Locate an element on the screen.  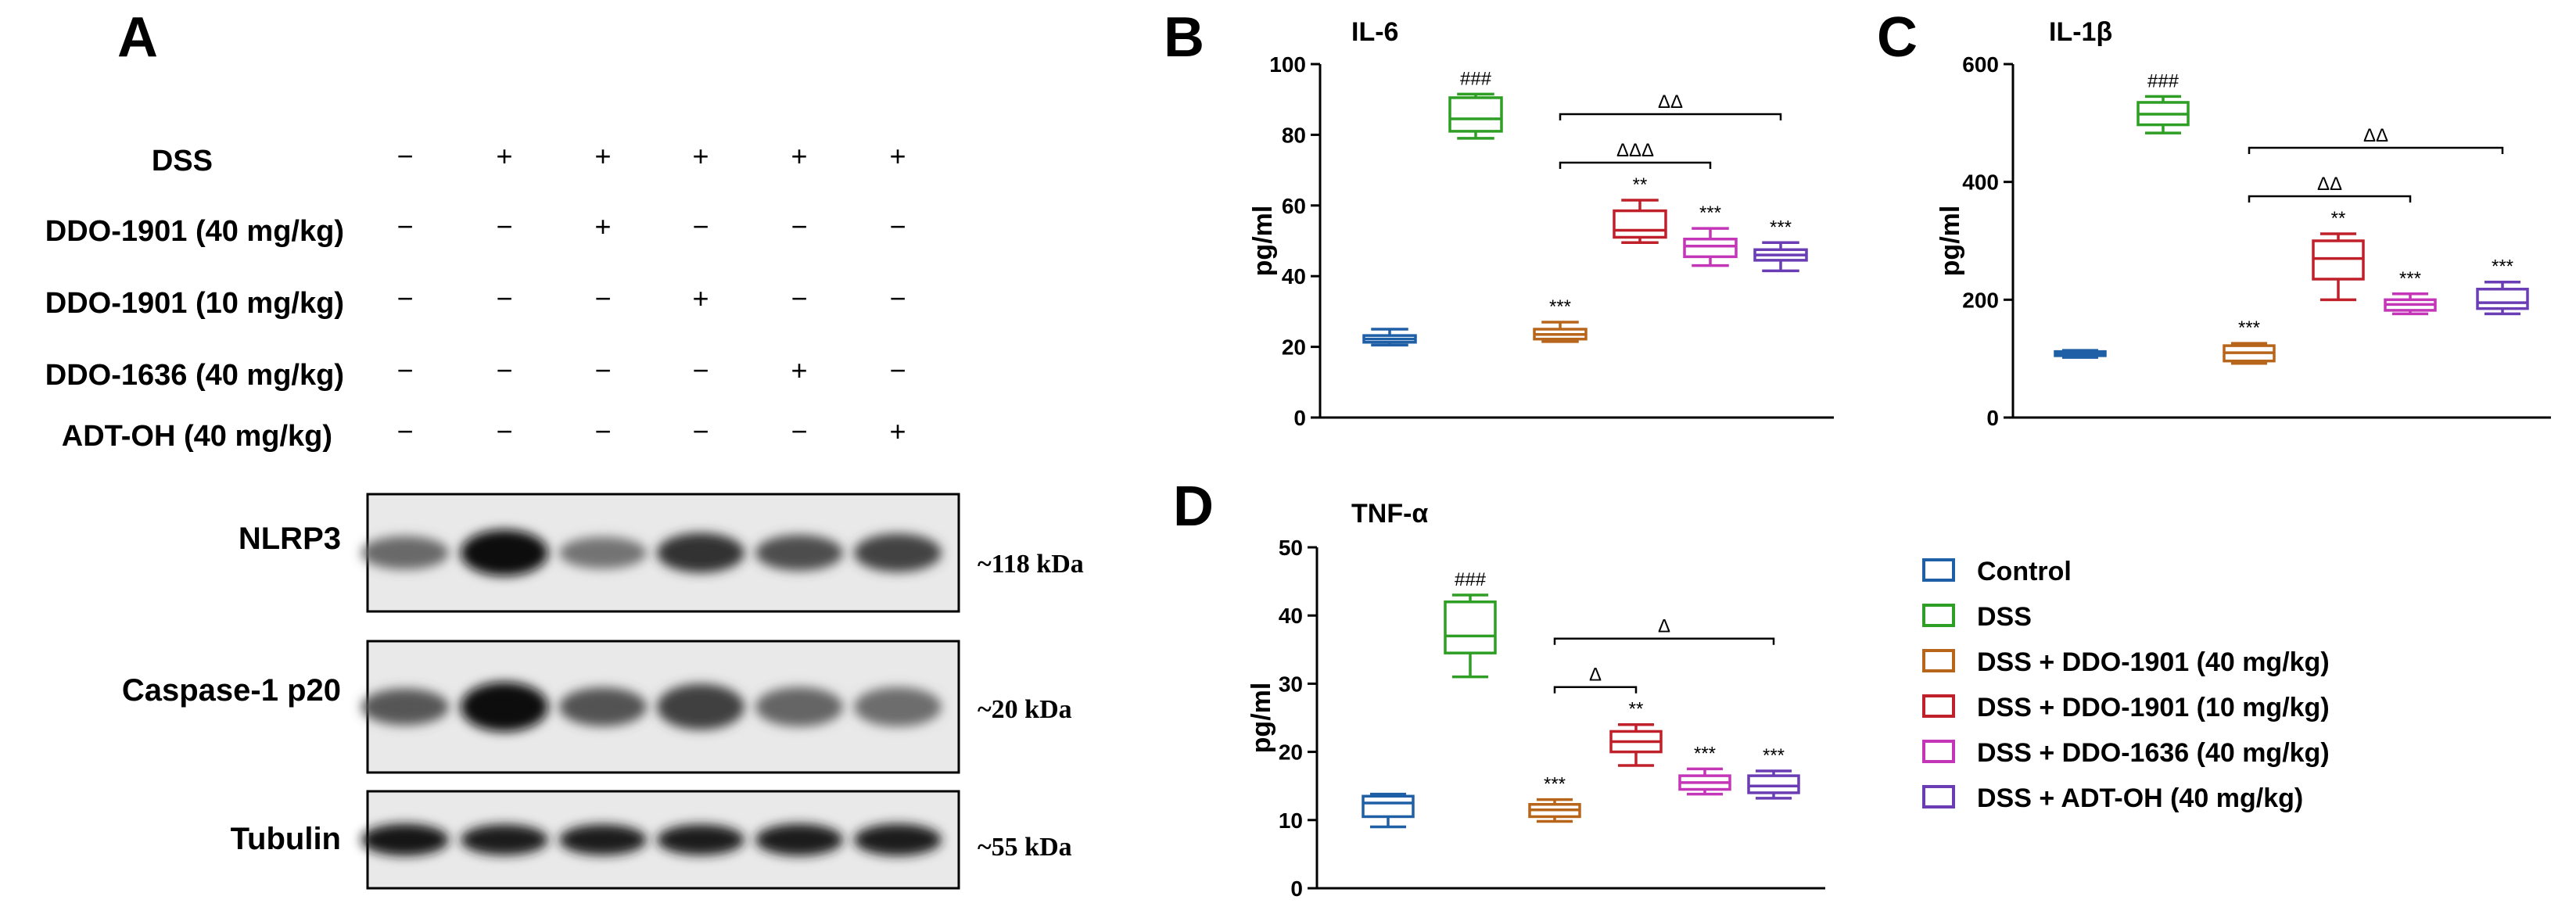
chart-title: TNF-α is located at coordinates (1389, 514).